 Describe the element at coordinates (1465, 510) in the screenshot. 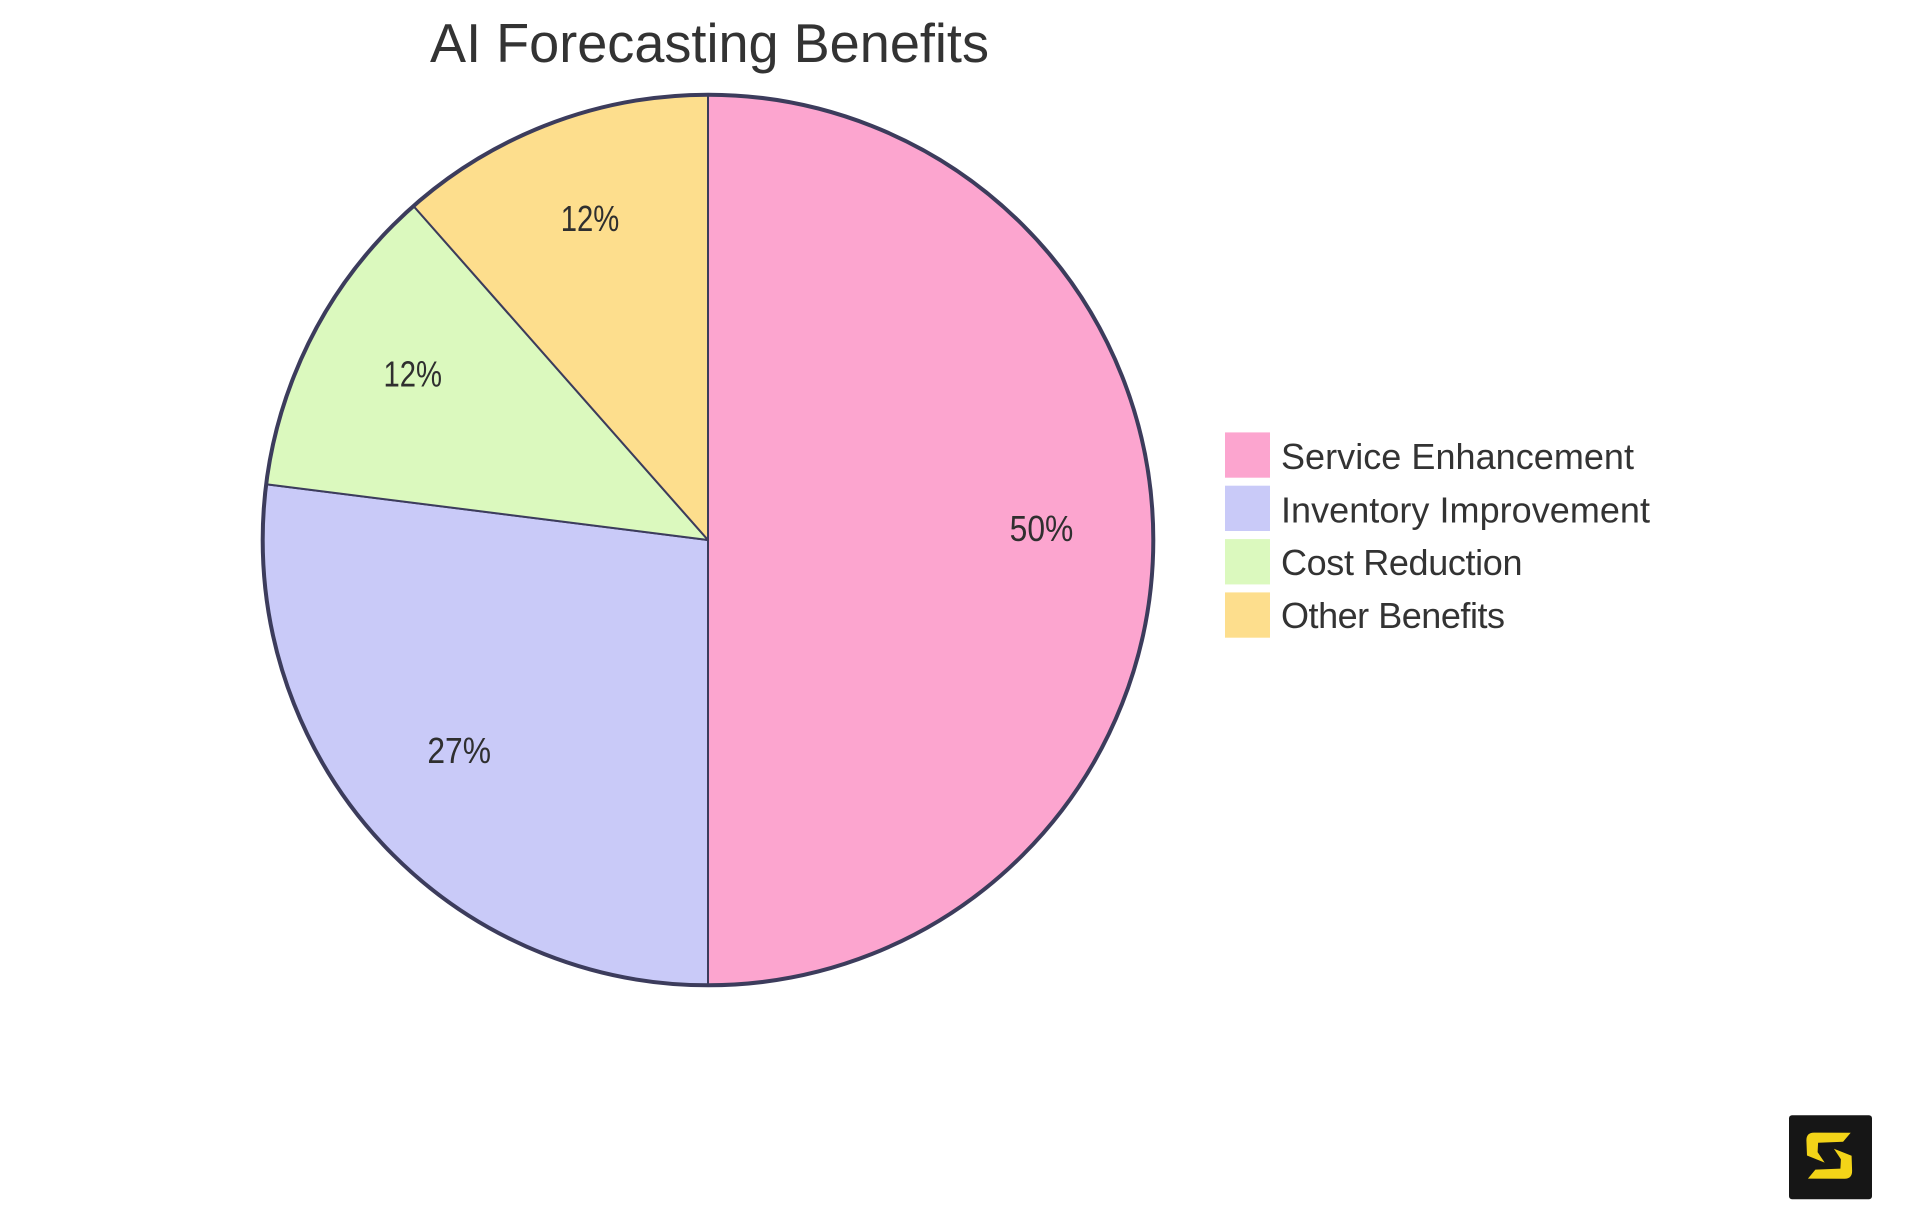

I see `svg-text: Inventory Improvement` at that location.